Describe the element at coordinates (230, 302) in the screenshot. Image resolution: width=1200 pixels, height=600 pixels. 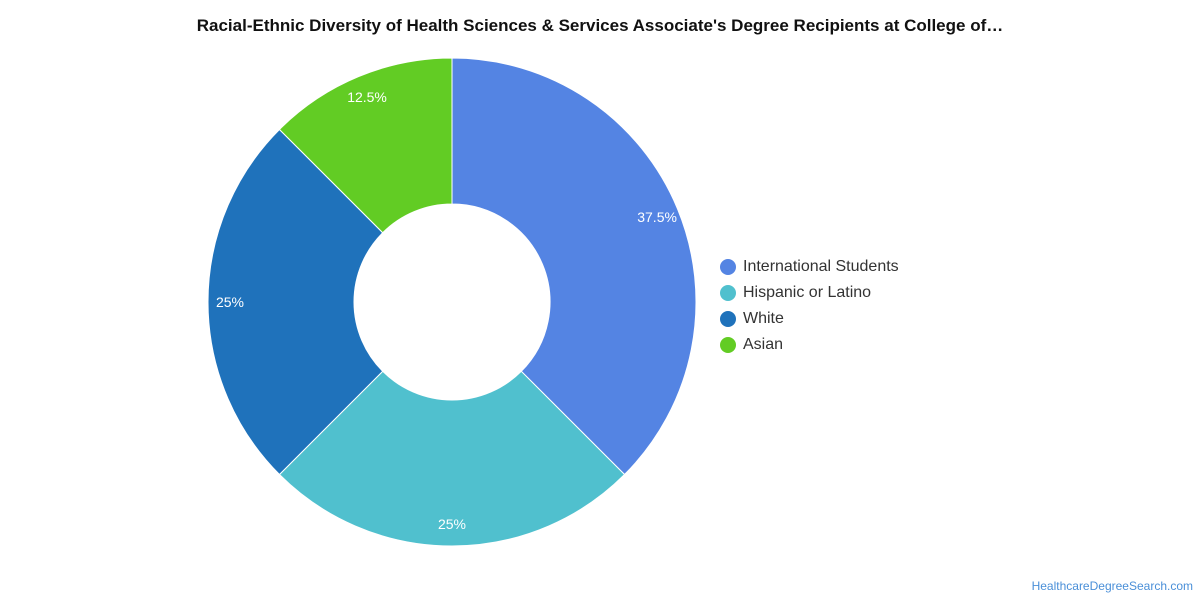
I see `slice-label-white: 25%` at that location.